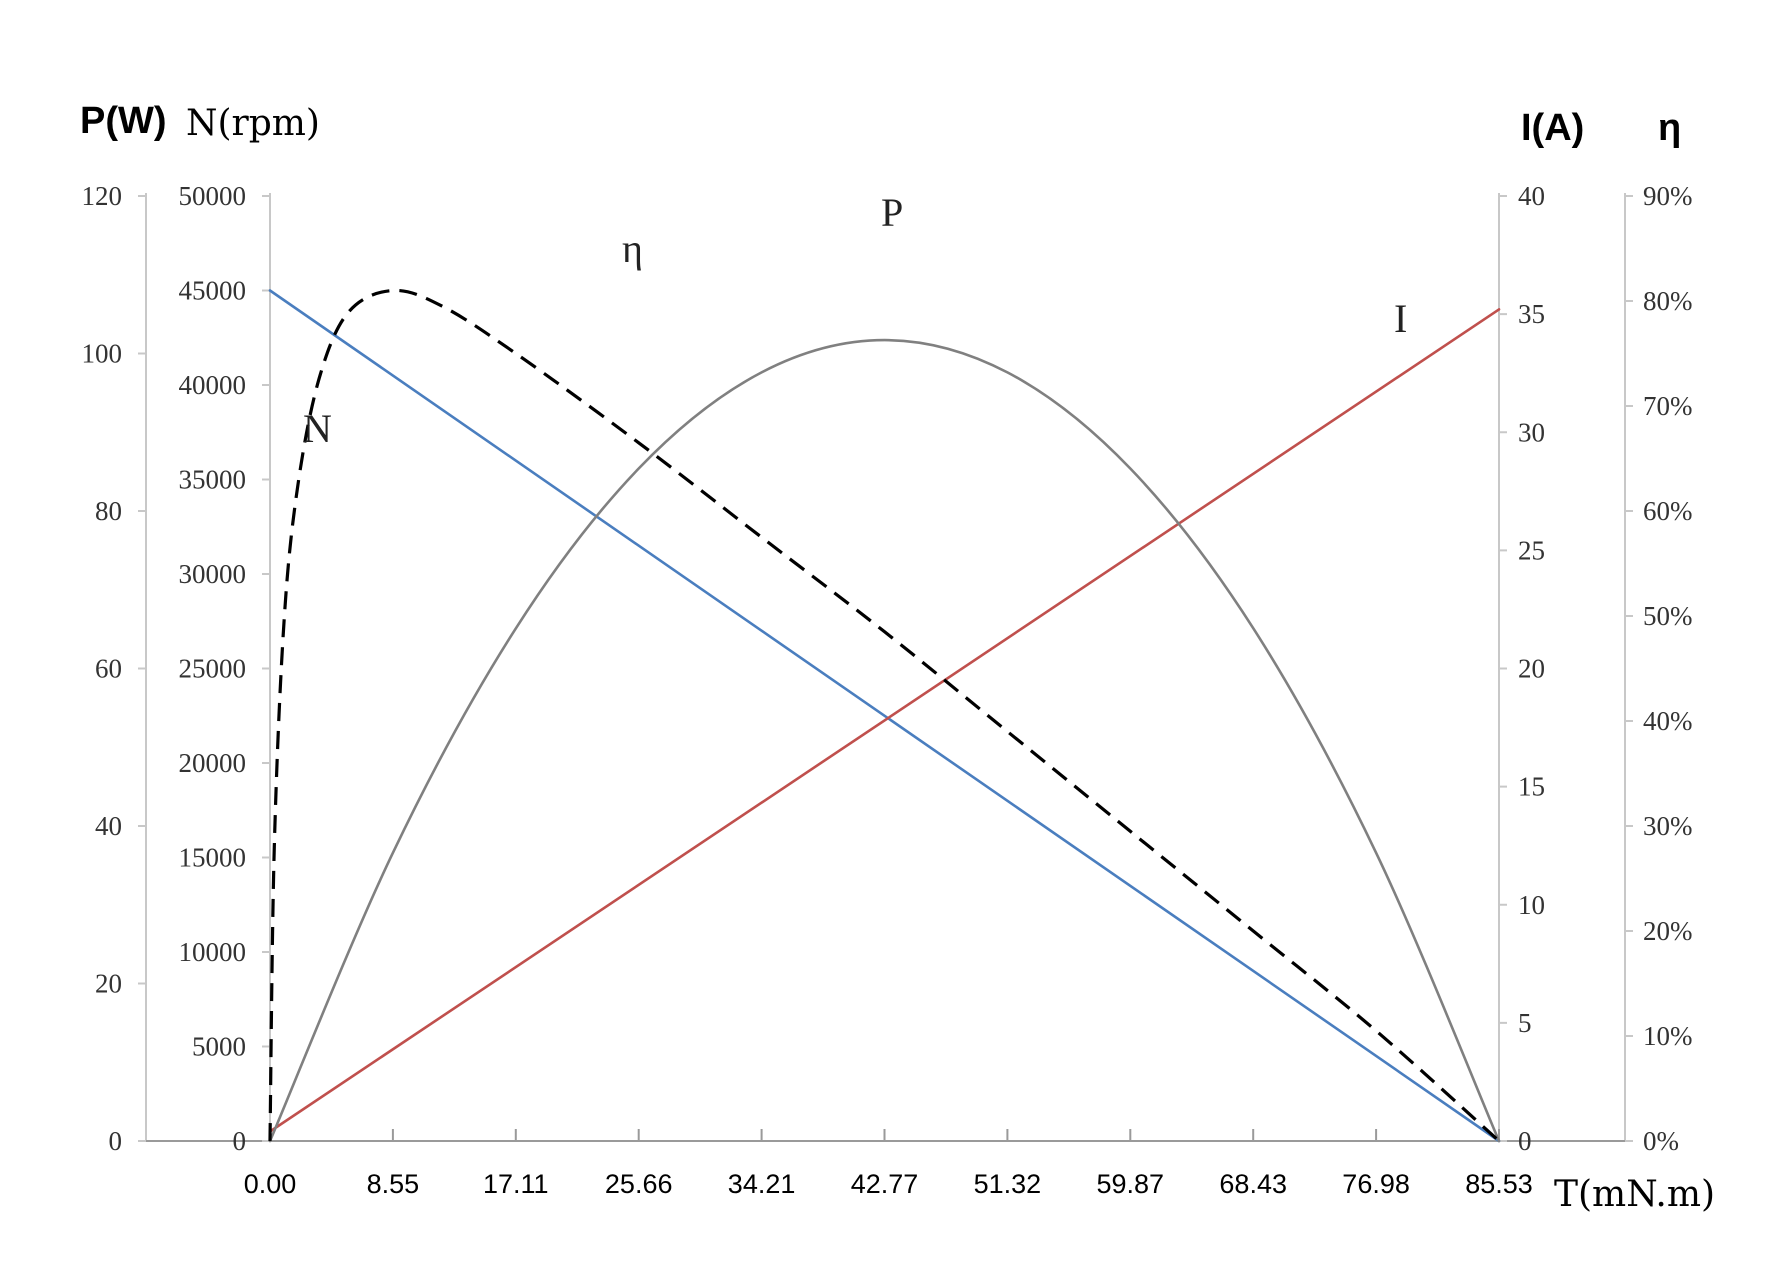 The image size is (1775, 1282). What do you see at coordinates (213, 196) in the screenshot?
I see `n-tick-label: 50000` at bounding box center [213, 196].